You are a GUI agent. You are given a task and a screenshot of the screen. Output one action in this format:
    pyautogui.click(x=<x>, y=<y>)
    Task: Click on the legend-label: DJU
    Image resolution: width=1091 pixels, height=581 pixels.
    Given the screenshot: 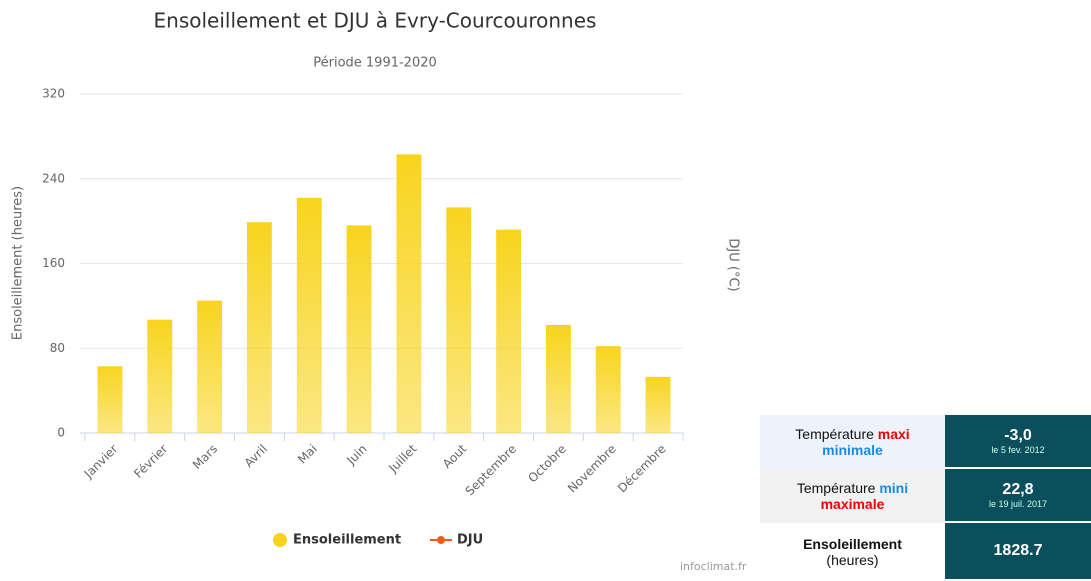 What is the action you would take?
    pyautogui.click(x=470, y=540)
    